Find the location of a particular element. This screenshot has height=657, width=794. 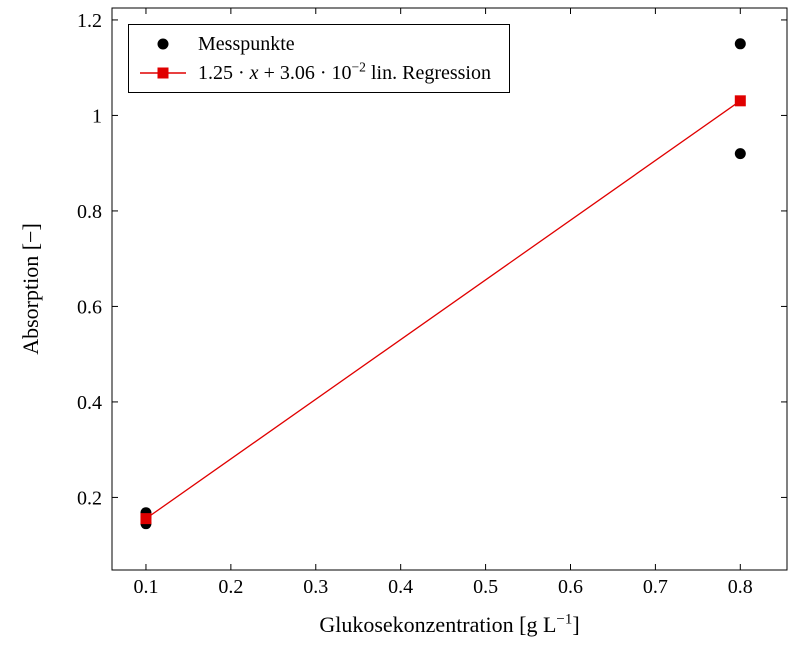

x-tick-label: 0.8 is located at coordinates (740, 587).